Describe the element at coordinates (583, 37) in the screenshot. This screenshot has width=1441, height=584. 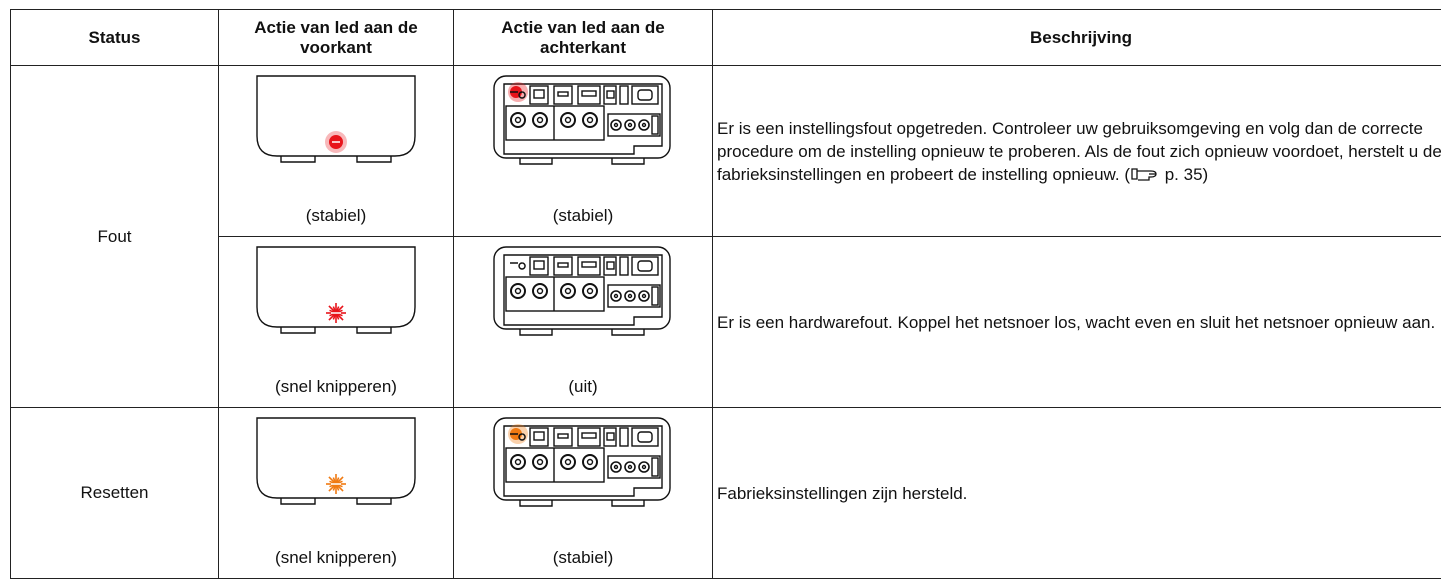
I see `header-cell: Actie van led aan de achterkant` at that location.